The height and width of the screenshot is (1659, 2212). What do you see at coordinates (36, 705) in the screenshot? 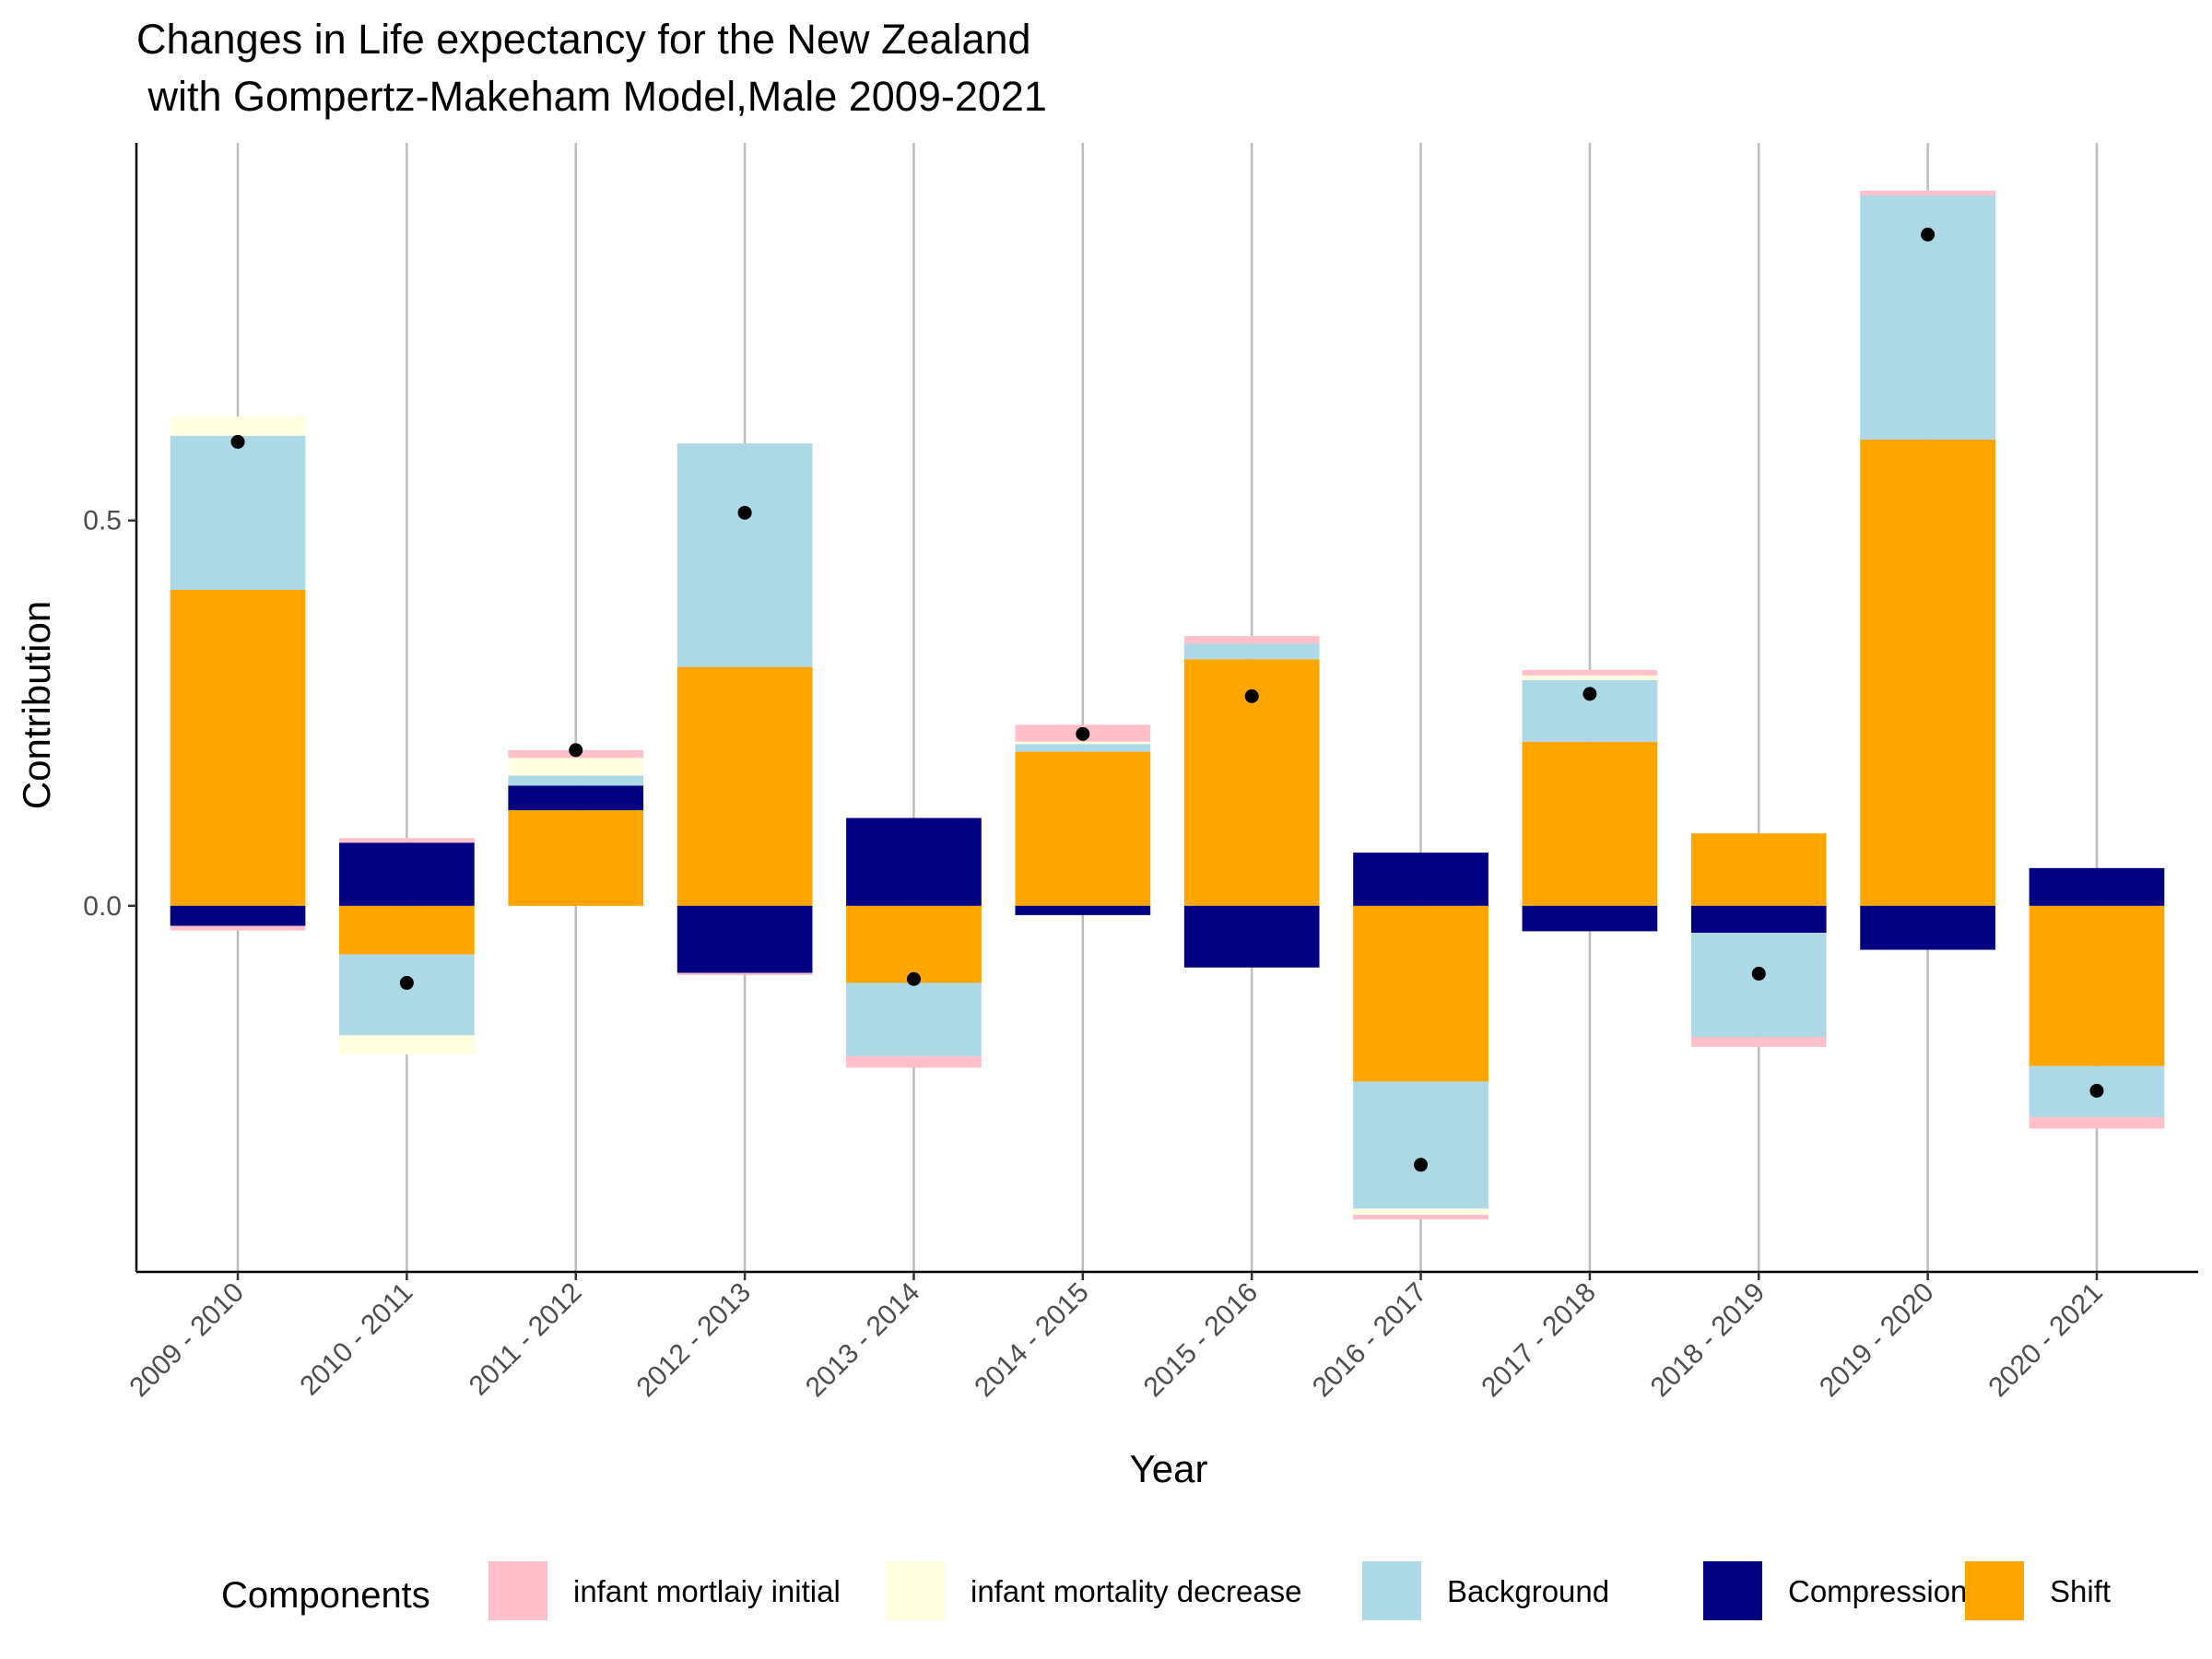
I see `y-axis-title: Contribution` at bounding box center [36, 705].